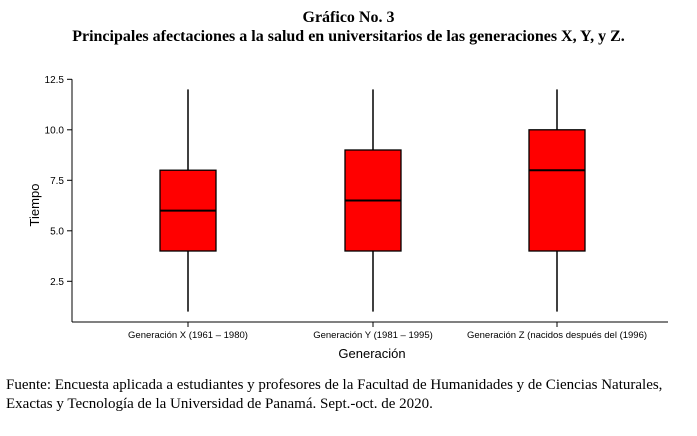 The height and width of the screenshot is (436, 697). Describe the element at coordinates (34, 205) in the screenshot. I see `y-axis-title: Tiempo` at that location.